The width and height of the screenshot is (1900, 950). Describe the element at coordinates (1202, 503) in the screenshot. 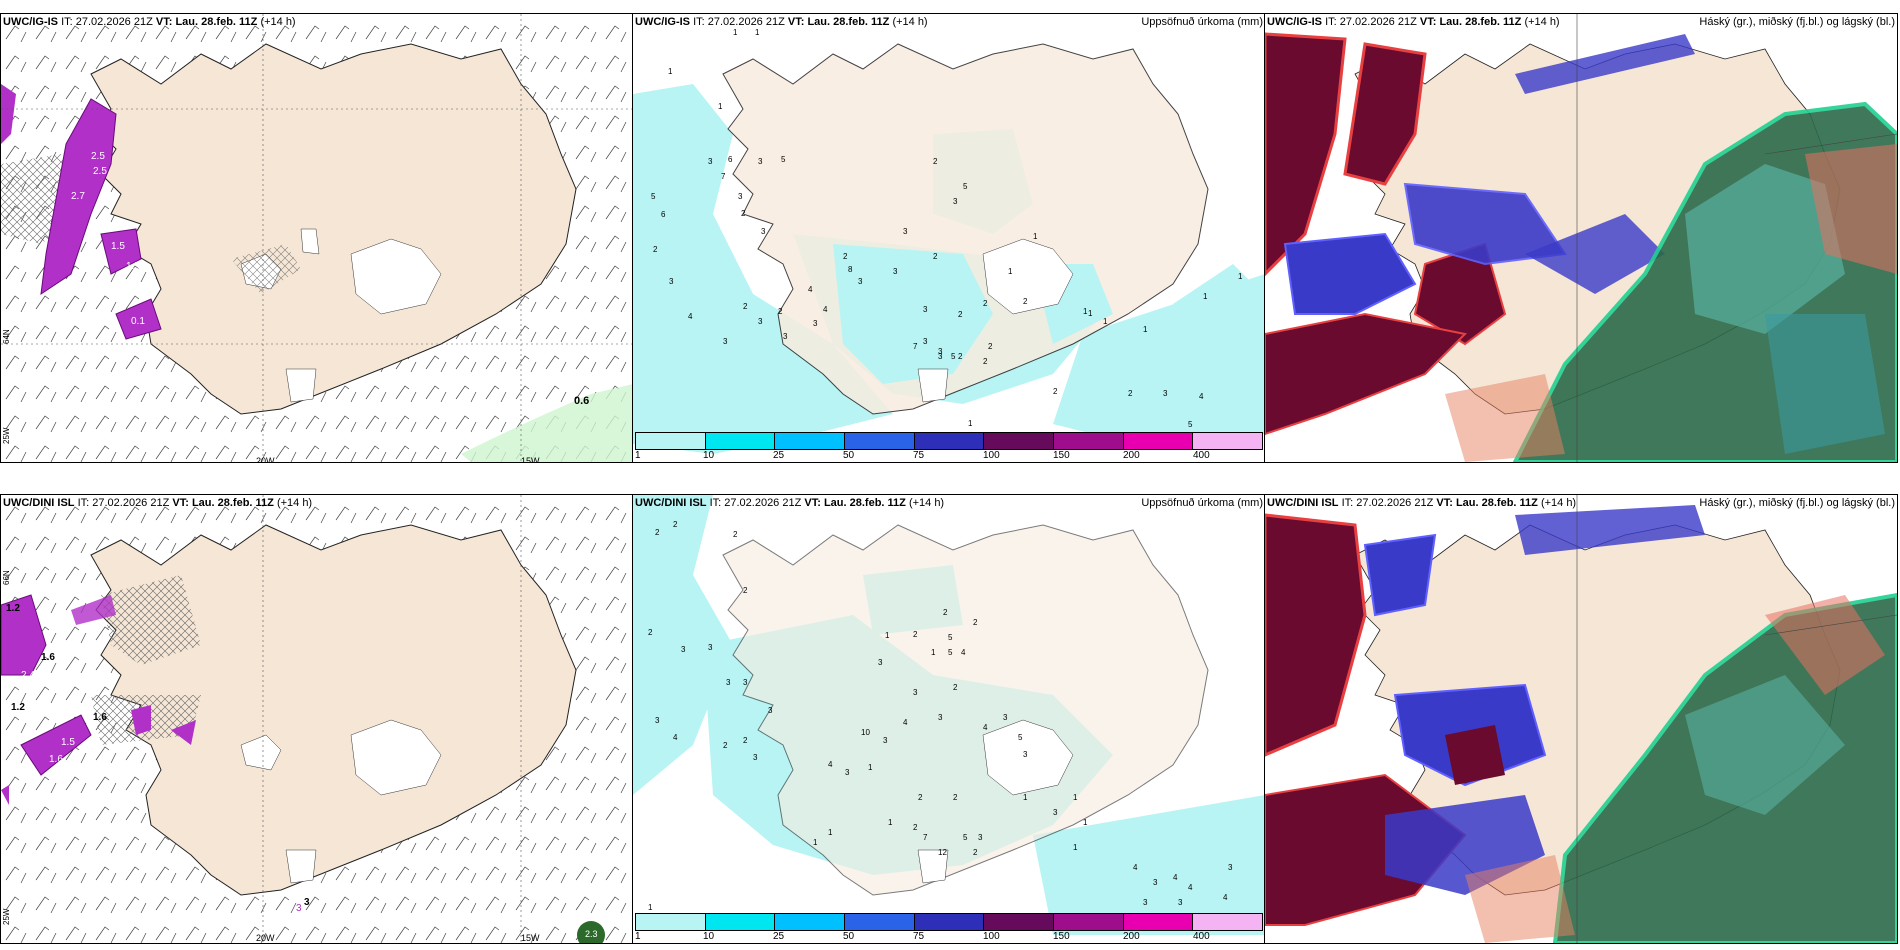

I see `panel-title: Uppsöfnuð úrkoma (mm)` at that location.